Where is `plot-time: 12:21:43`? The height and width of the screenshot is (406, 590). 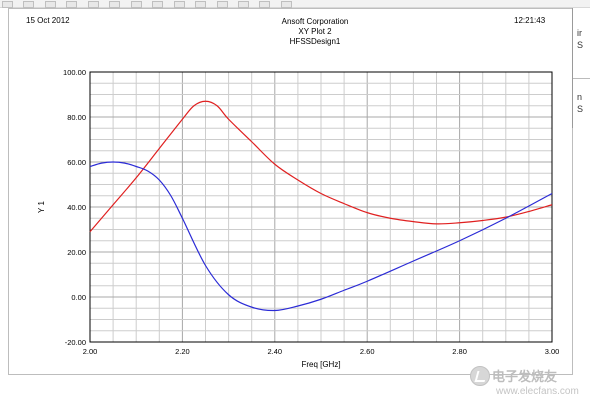 plot-time: 12:21:43 is located at coordinates (530, 20).